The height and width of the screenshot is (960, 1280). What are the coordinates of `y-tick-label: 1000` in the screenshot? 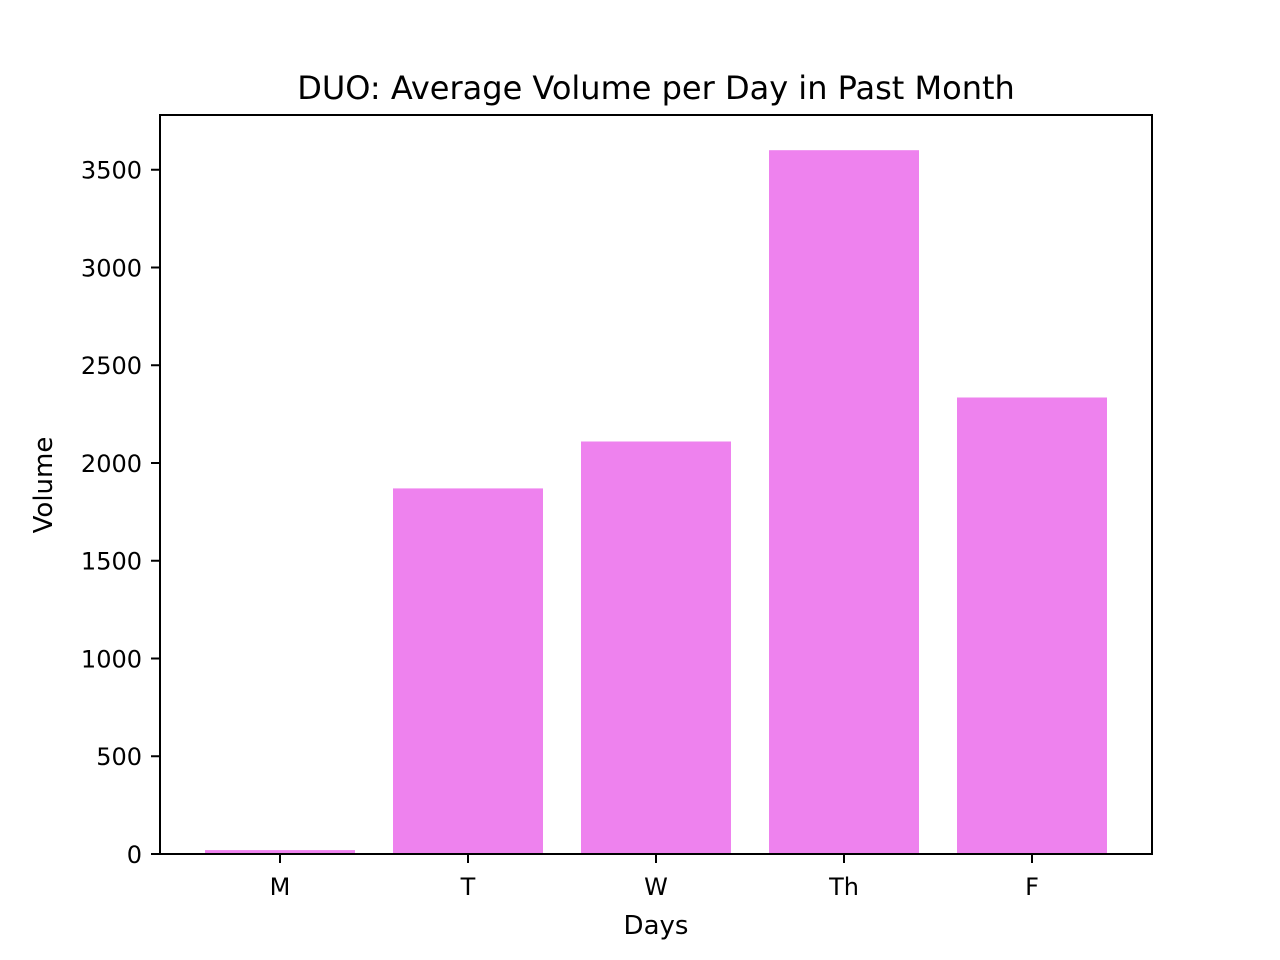 It's located at (111, 659).